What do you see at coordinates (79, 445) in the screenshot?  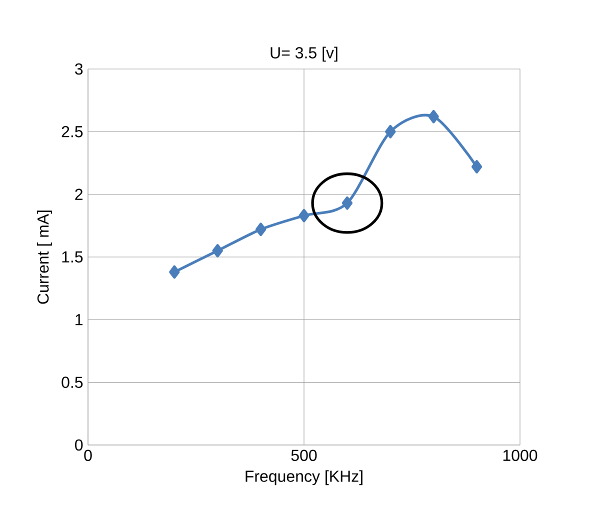 I see `y-tick-label: 0` at bounding box center [79, 445].